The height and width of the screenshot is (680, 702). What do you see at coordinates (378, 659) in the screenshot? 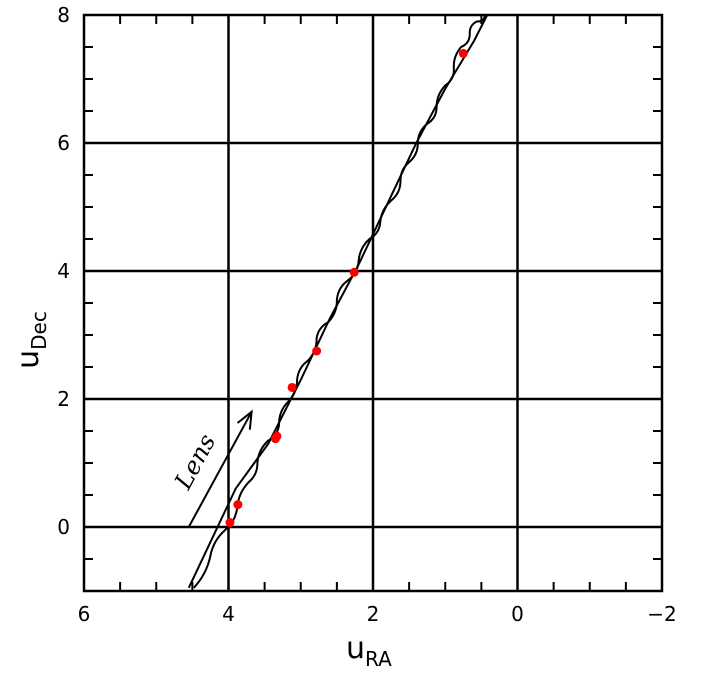
I see `x-axis-label-sub: RA` at bounding box center [378, 659].